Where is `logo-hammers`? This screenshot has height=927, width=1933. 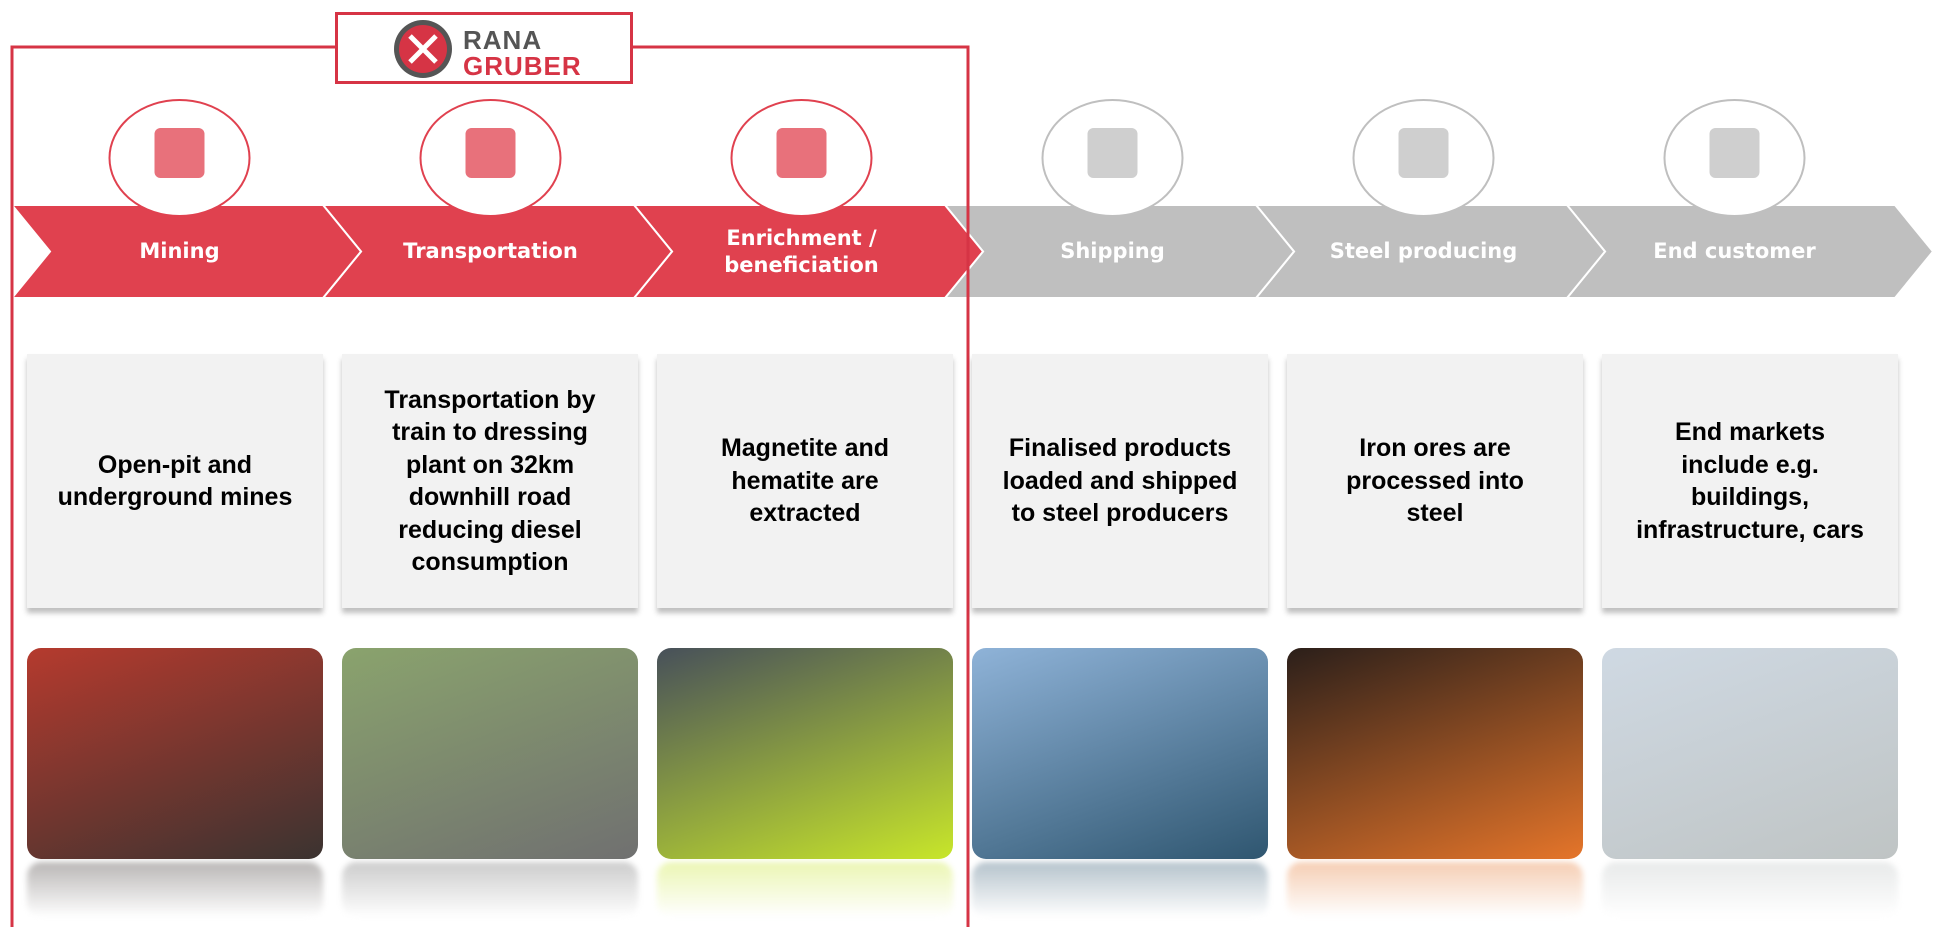
logo-hammers is located at coordinates (423, 49).